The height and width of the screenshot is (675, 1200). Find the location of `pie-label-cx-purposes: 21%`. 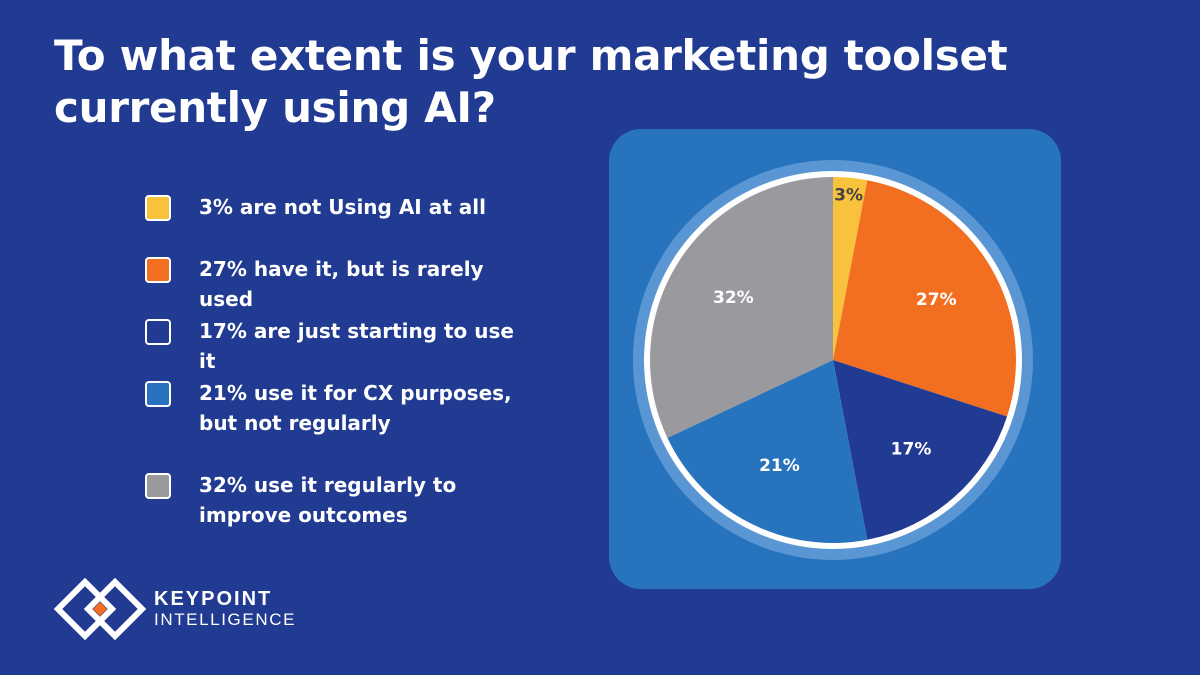

pie-label-cx-purposes: 21% is located at coordinates (779, 466).